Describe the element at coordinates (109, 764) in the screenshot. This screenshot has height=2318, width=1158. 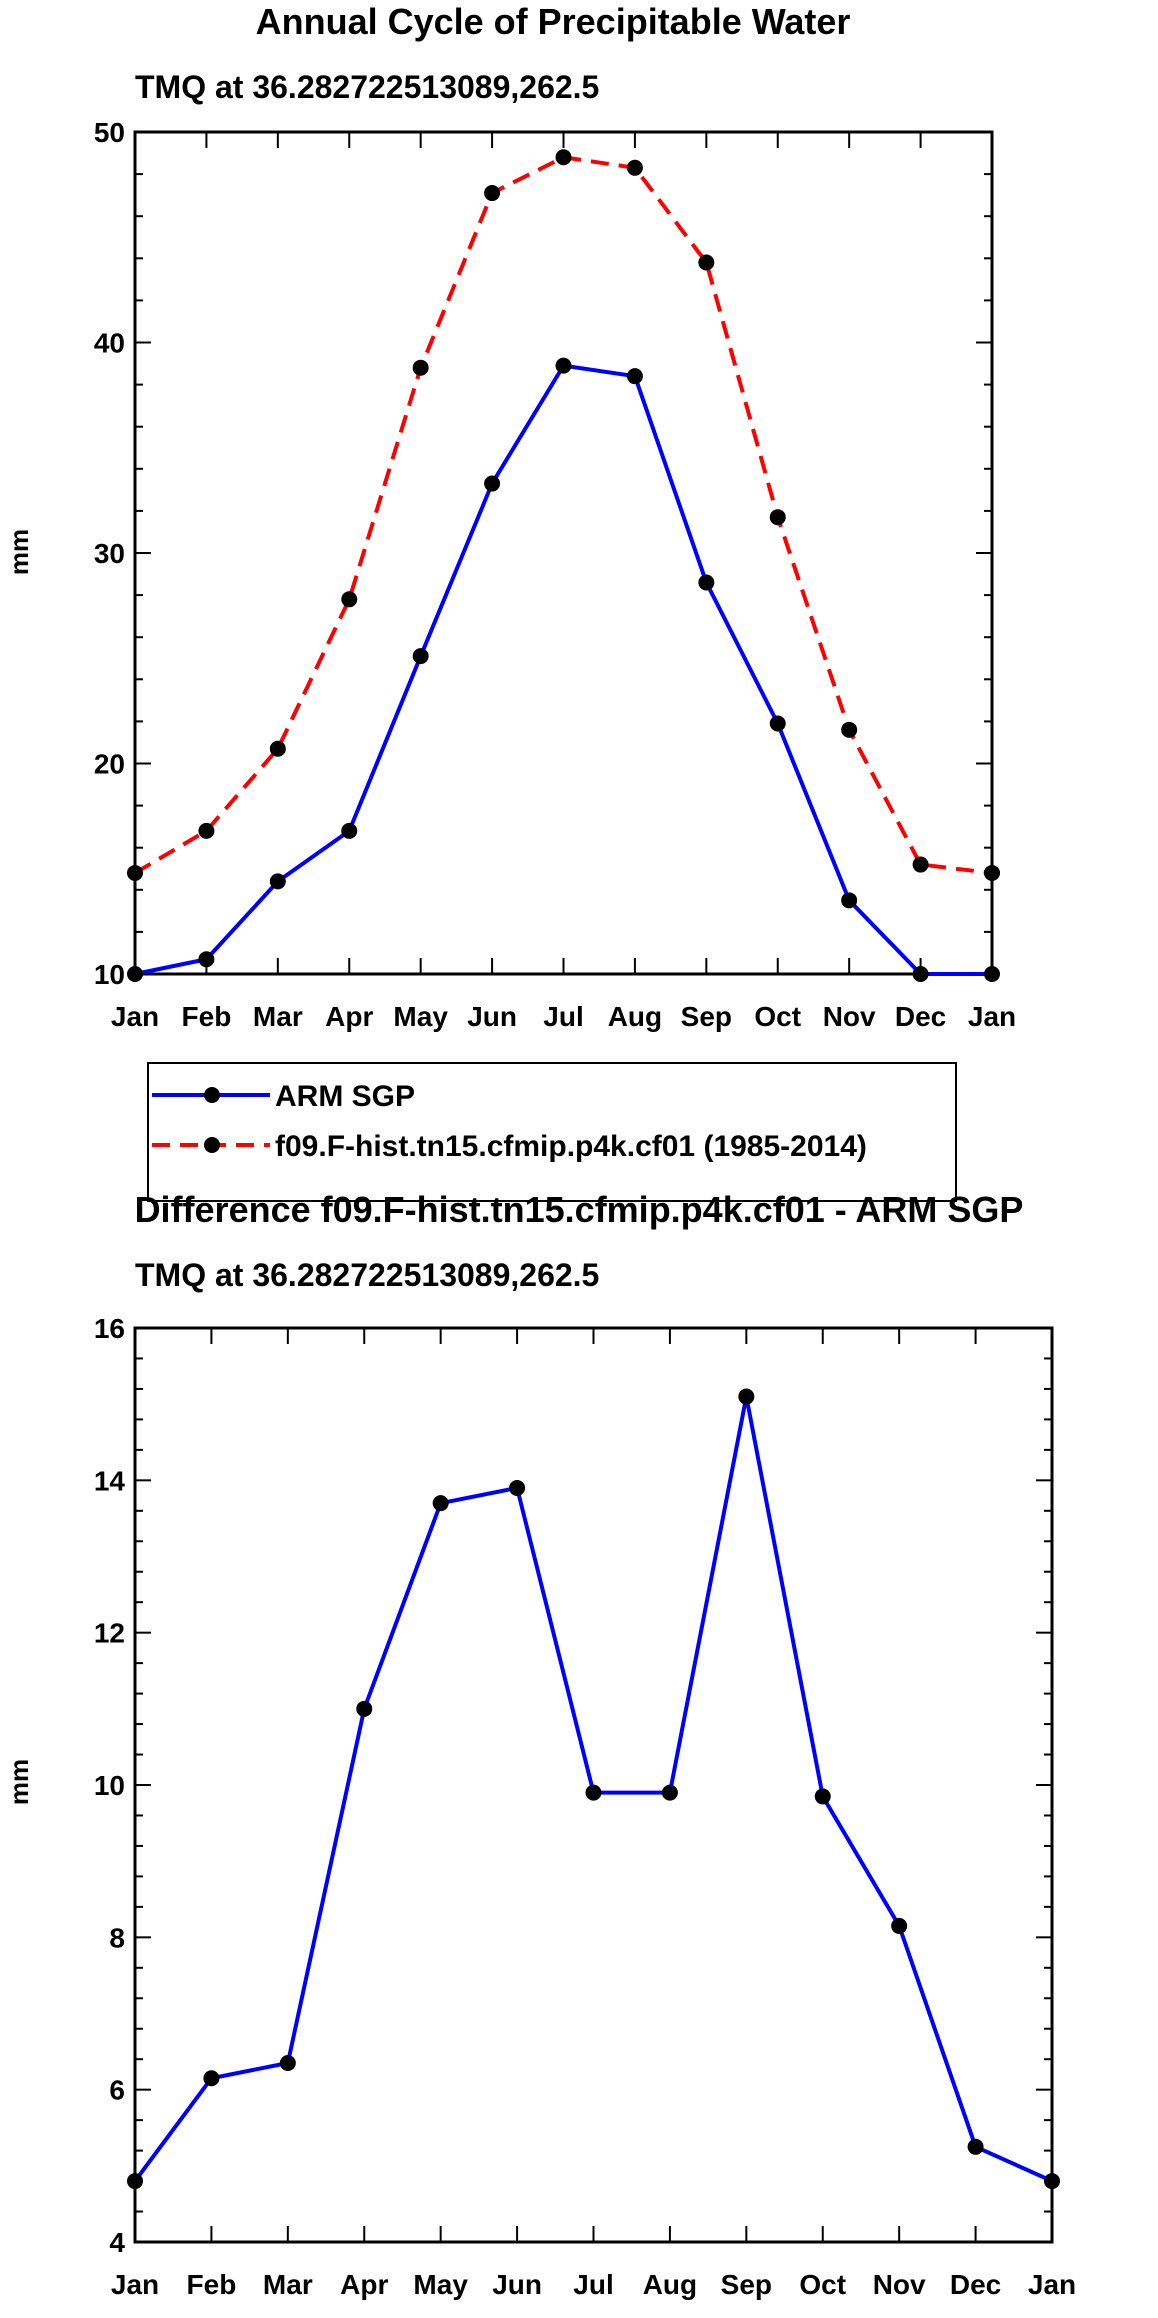
I see `y-tick-label: 20` at that location.